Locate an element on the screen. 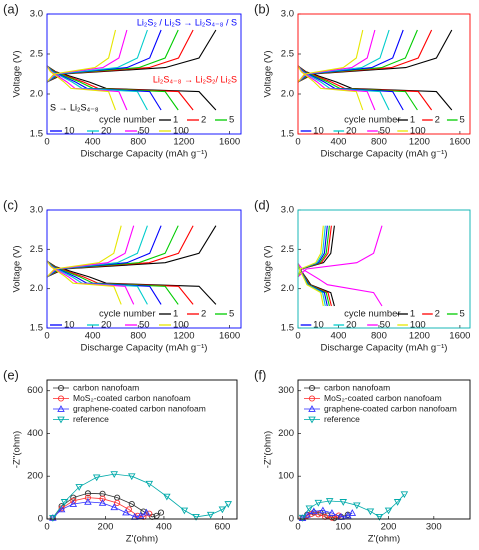 The height and width of the screenshot is (550, 479). legend-label: graphene-coated carbon nanofoam is located at coordinates (139, 408).